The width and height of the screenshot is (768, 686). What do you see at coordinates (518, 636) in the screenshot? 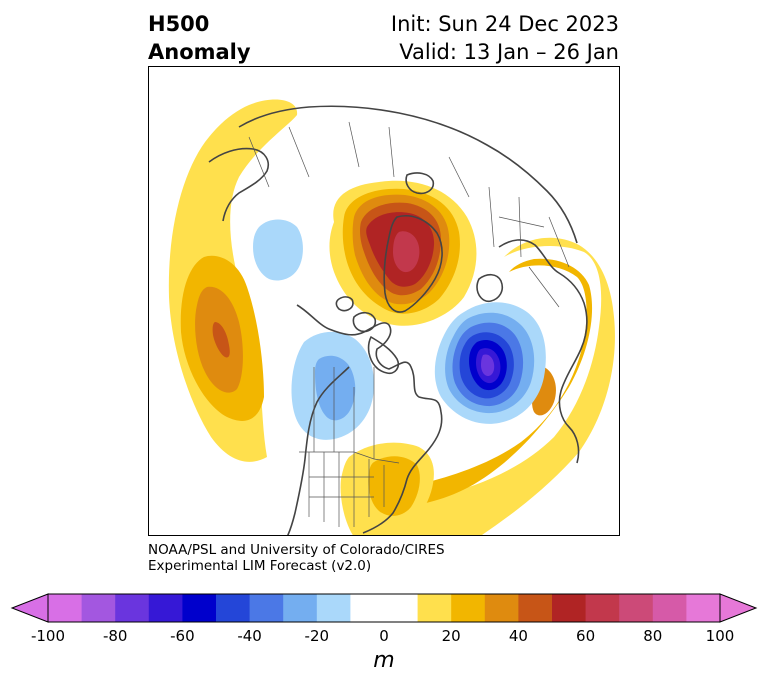
I see `colorbar-tick-label: 40` at bounding box center [518, 636].